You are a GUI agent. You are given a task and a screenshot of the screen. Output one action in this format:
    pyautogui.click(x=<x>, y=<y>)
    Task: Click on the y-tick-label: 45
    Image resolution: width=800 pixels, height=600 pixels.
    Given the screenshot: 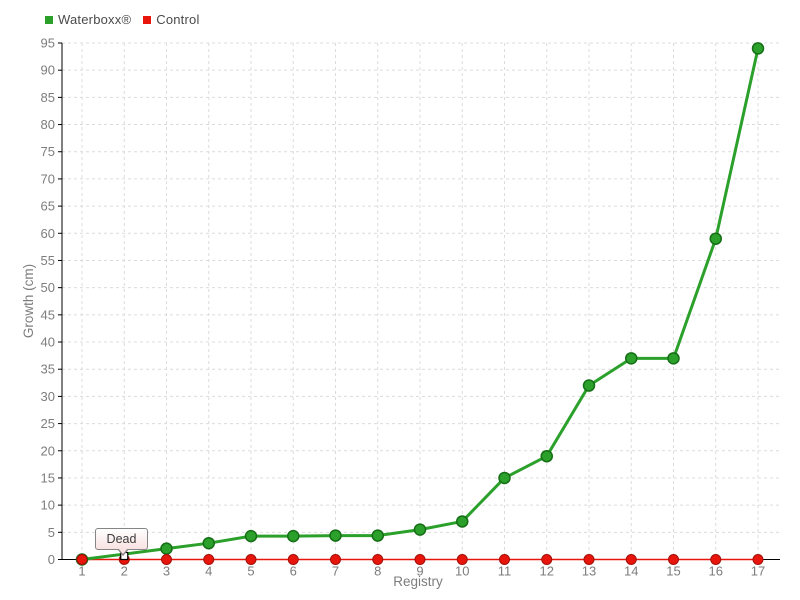 What is the action you would take?
    pyautogui.click(x=48, y=314)
    